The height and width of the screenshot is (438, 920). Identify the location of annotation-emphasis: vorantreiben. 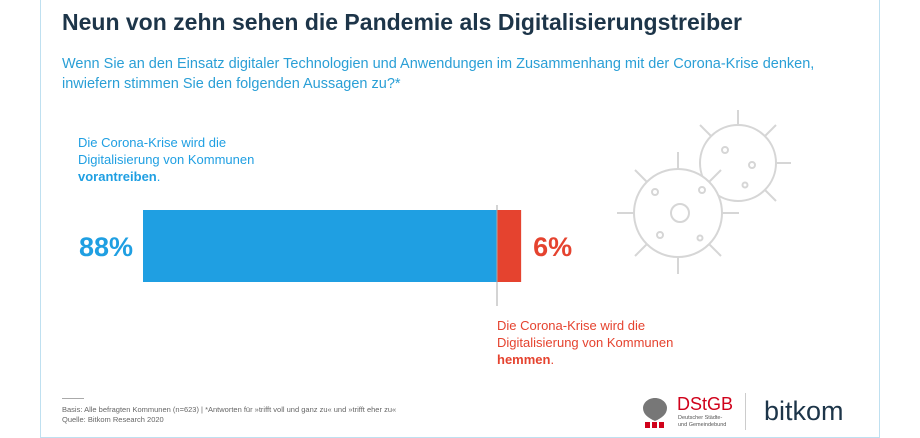
(117, 176).